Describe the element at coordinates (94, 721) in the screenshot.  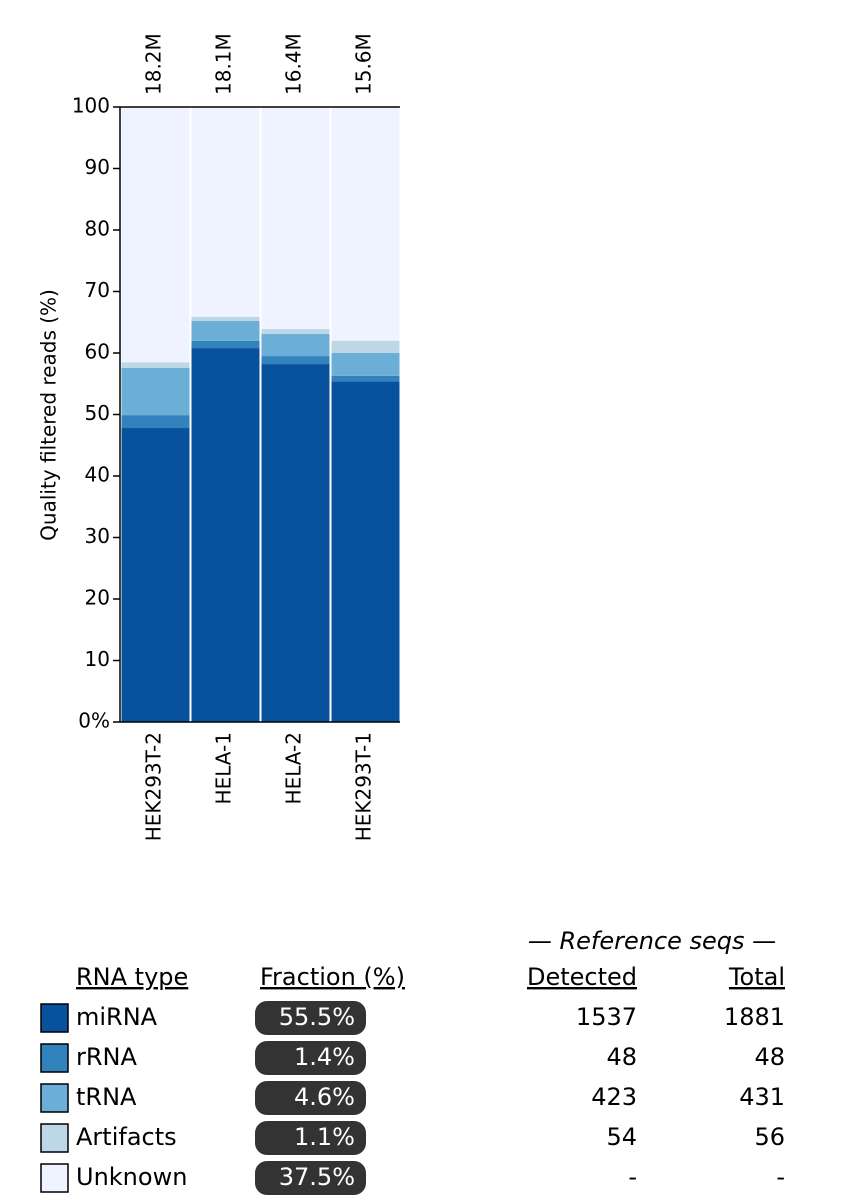
I see `y-tick-label: 0%` at that location.